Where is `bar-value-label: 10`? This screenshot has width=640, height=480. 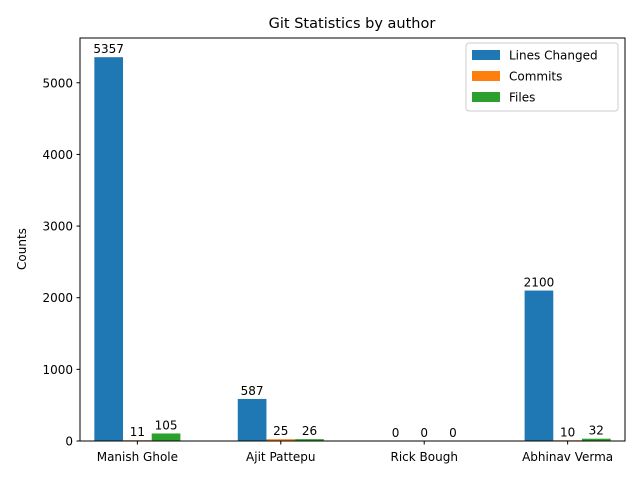 bar-value-label: 10 is located at coordinates (567, 432).